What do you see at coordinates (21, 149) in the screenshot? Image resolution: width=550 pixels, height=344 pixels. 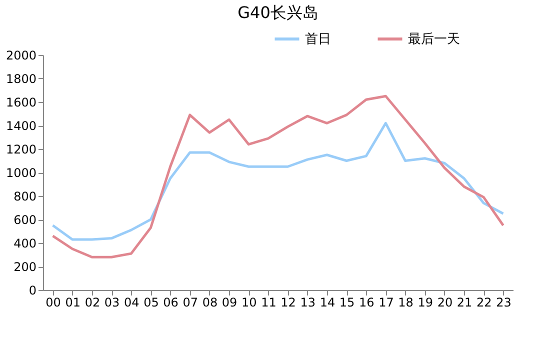 I see `y-tick-label: 1200` at bounding box center [21, 149].